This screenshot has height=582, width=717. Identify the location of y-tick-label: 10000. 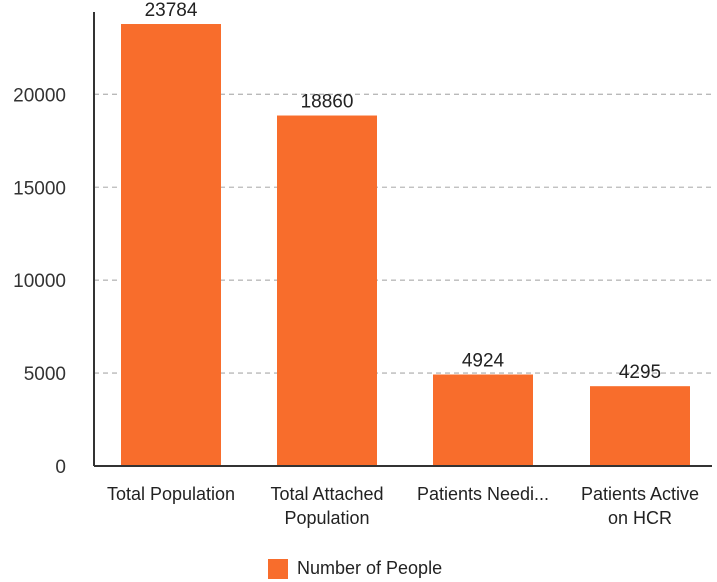
(39, 281).